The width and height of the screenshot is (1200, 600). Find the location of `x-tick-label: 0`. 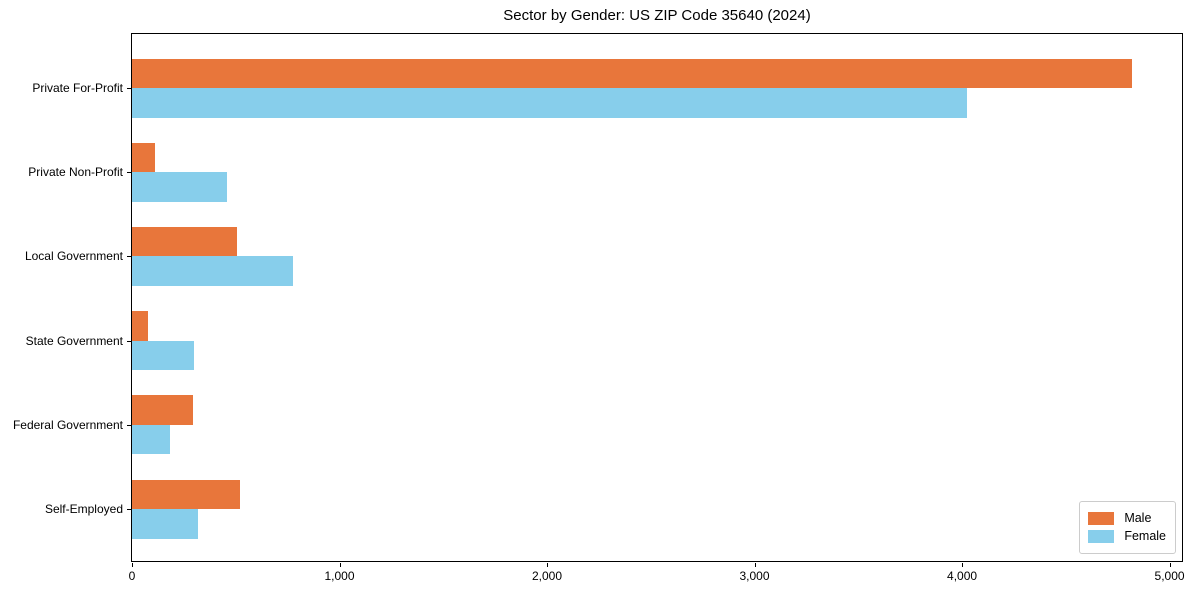

x-tick-label: 0 is located at coordinates (132, 576).